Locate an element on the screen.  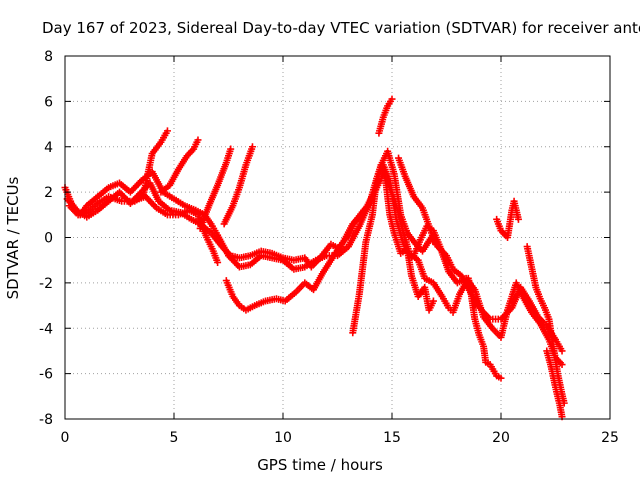
x-tick-label: 5 is located at coordinates (174, 438).